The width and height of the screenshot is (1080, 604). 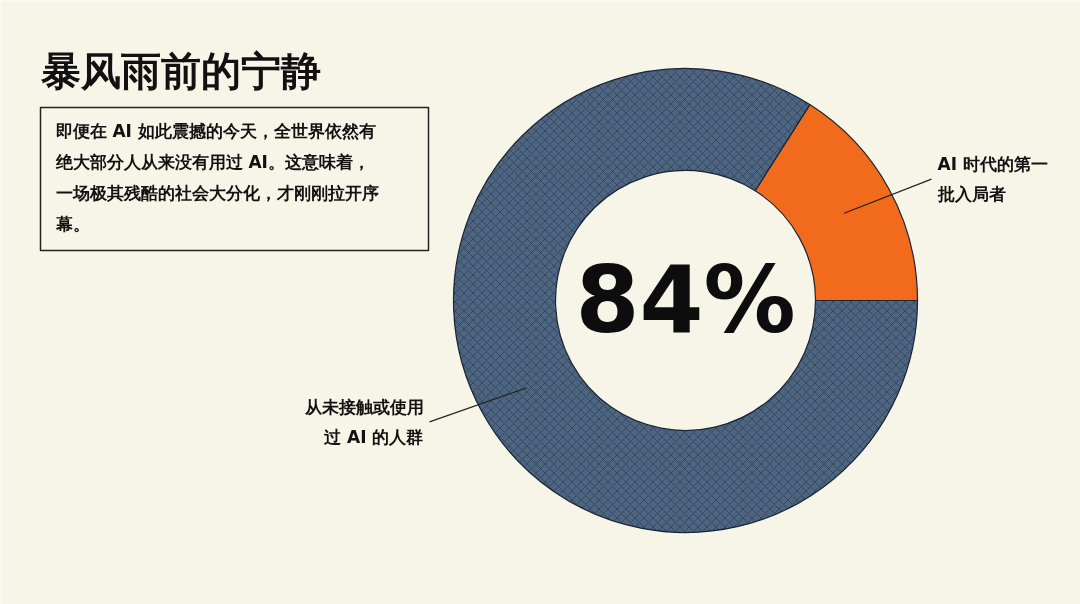 What do you see at coordinates (363, 421) in the screenshot?
I see `slice-label: 从未接触或使用过 AI 的人群` at bounding box center [363, 421].